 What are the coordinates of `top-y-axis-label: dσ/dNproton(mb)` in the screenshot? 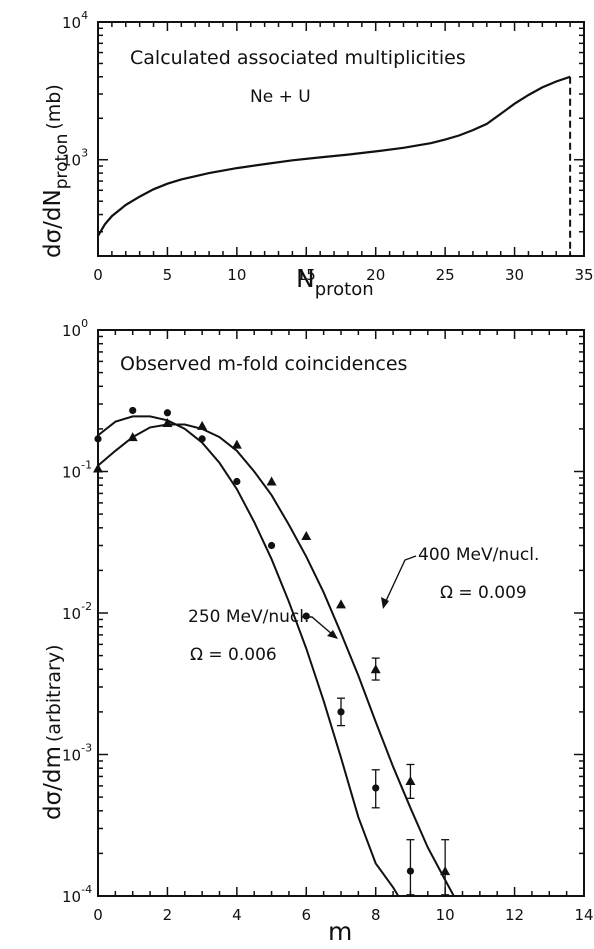 It's located at (56, 171).